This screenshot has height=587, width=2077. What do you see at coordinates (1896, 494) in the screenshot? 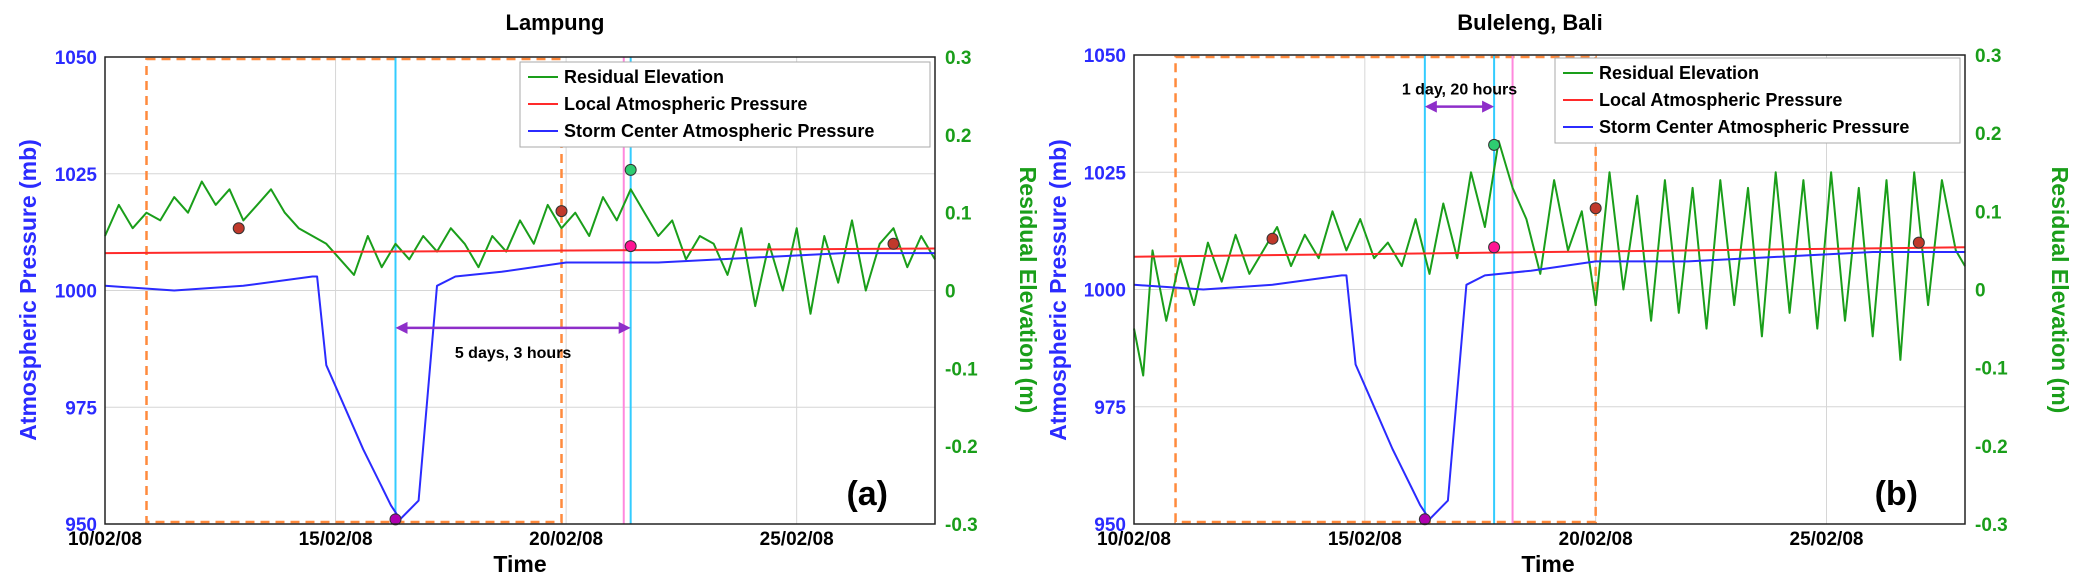
I see `panel-label: (b)` at bounding box center [1896, 494].